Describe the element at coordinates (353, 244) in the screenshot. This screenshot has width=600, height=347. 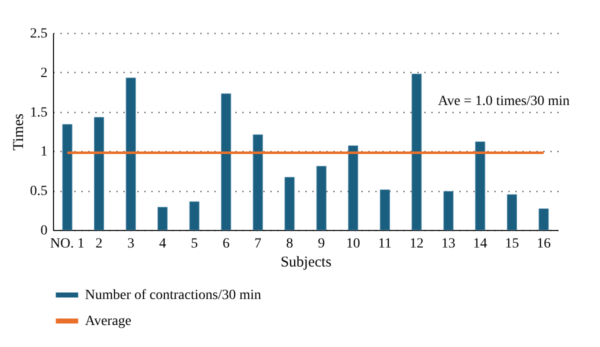
I see `x-tick-label: 10` at that location.